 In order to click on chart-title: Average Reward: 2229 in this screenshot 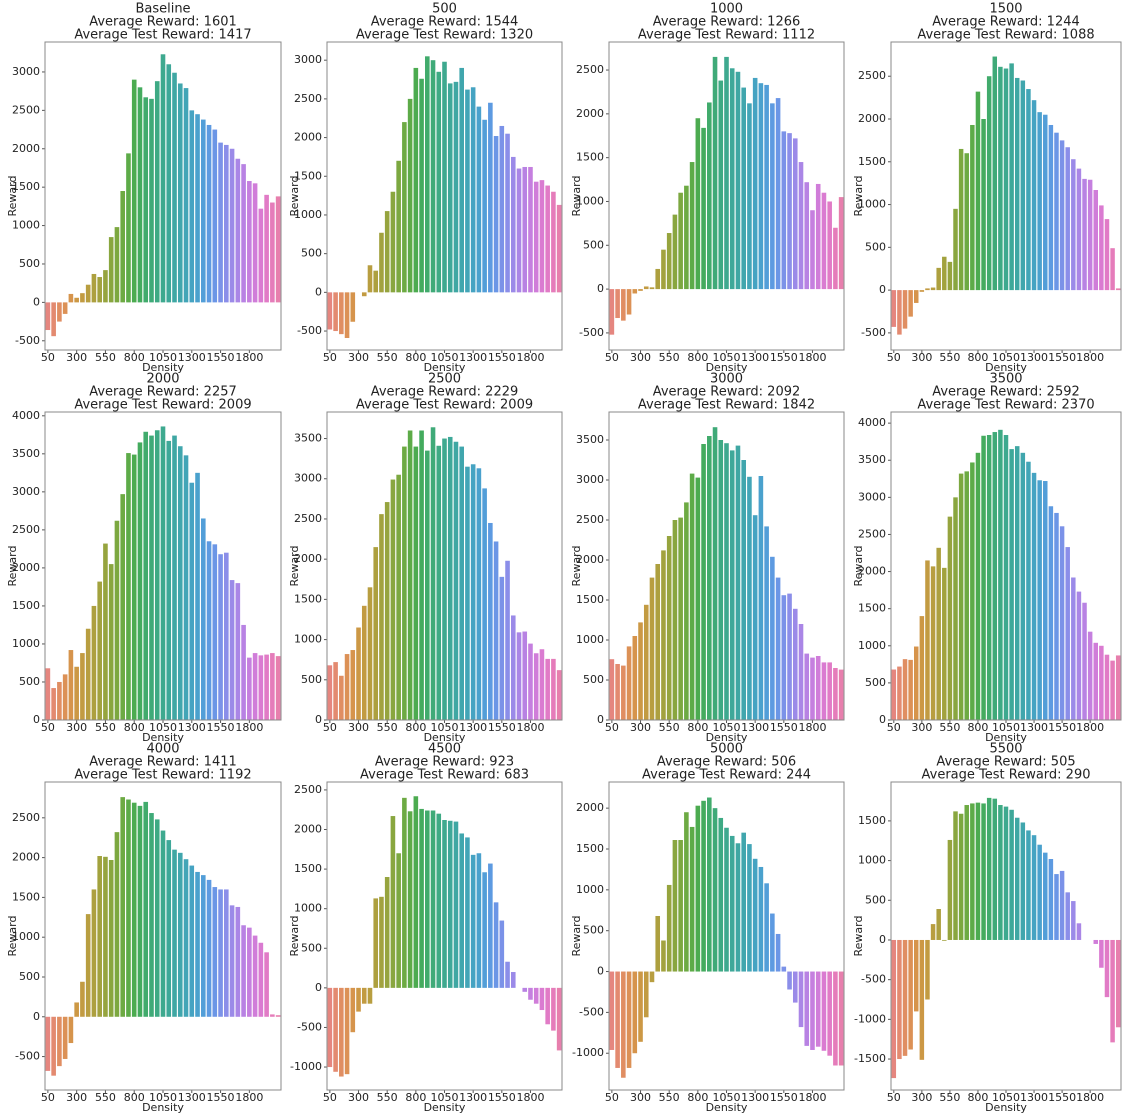, I will do `click(445, 392)`.